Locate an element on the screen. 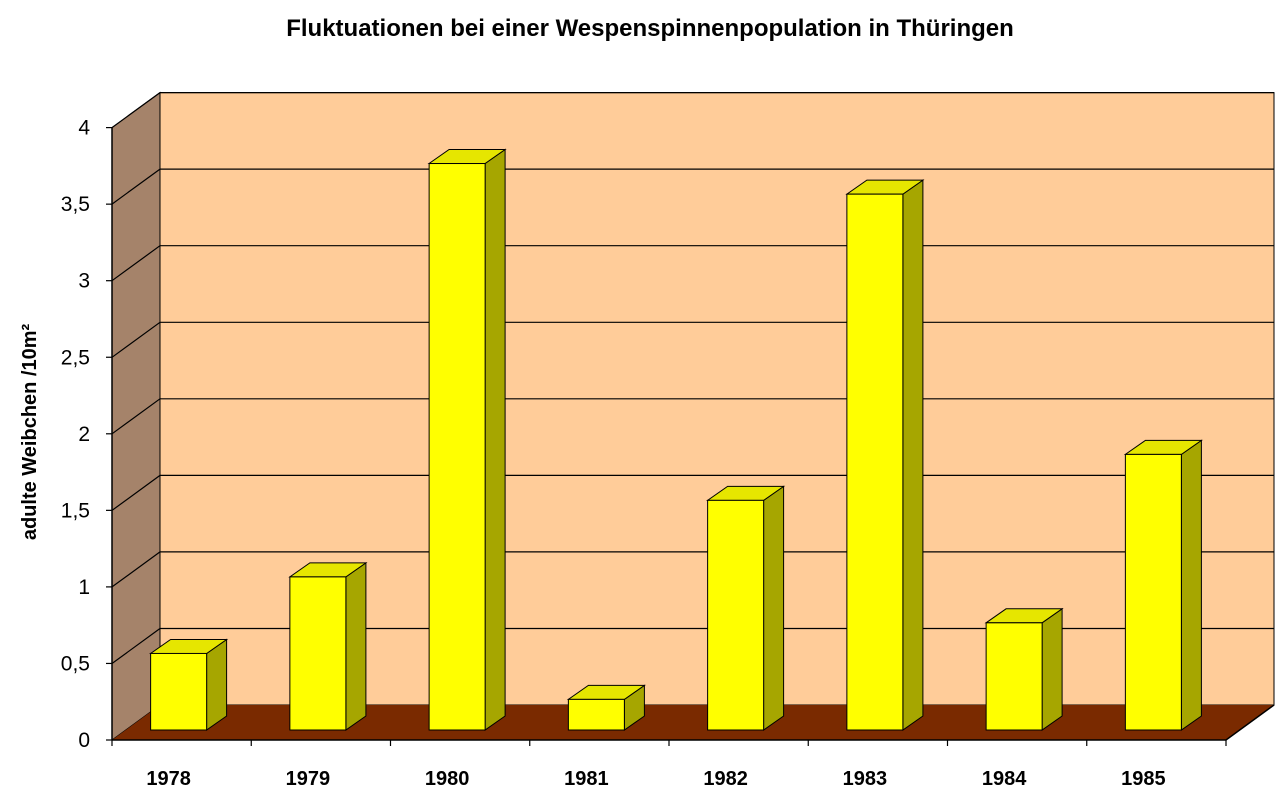  bar-1979 is located at coordinates (328, 646).